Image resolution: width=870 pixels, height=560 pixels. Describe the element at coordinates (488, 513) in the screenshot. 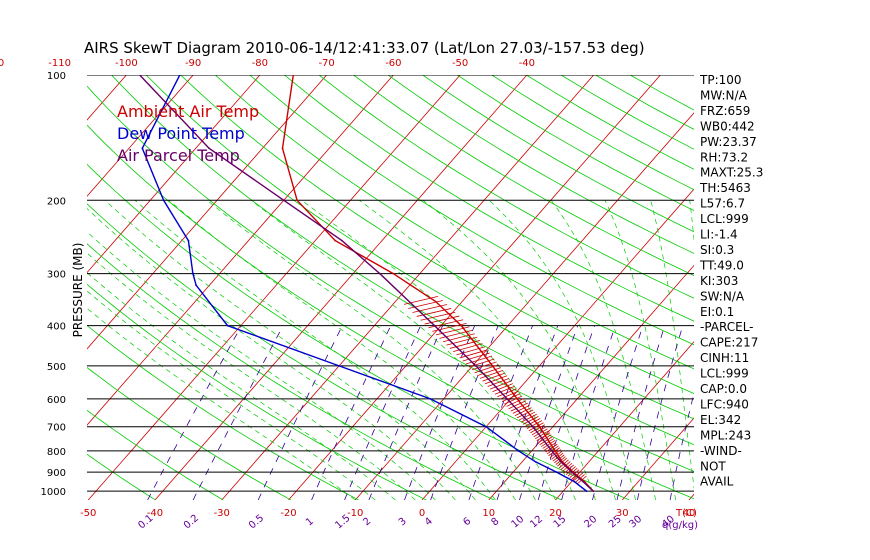

I see `bottom-temp-tick-label: 10` at that location.